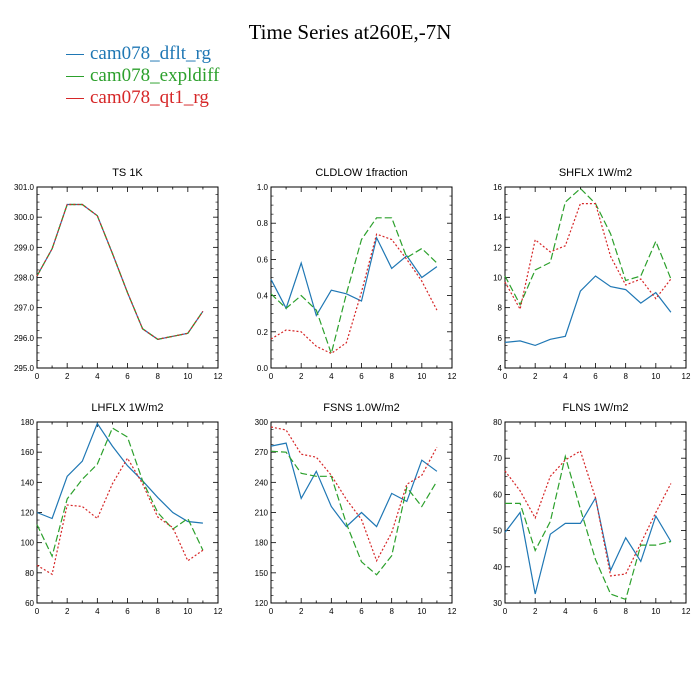  What do you see at coordinates (263, 296) in the screenshot?
I see `y-tick-label: 0.4` at bounding box center [263, 296].